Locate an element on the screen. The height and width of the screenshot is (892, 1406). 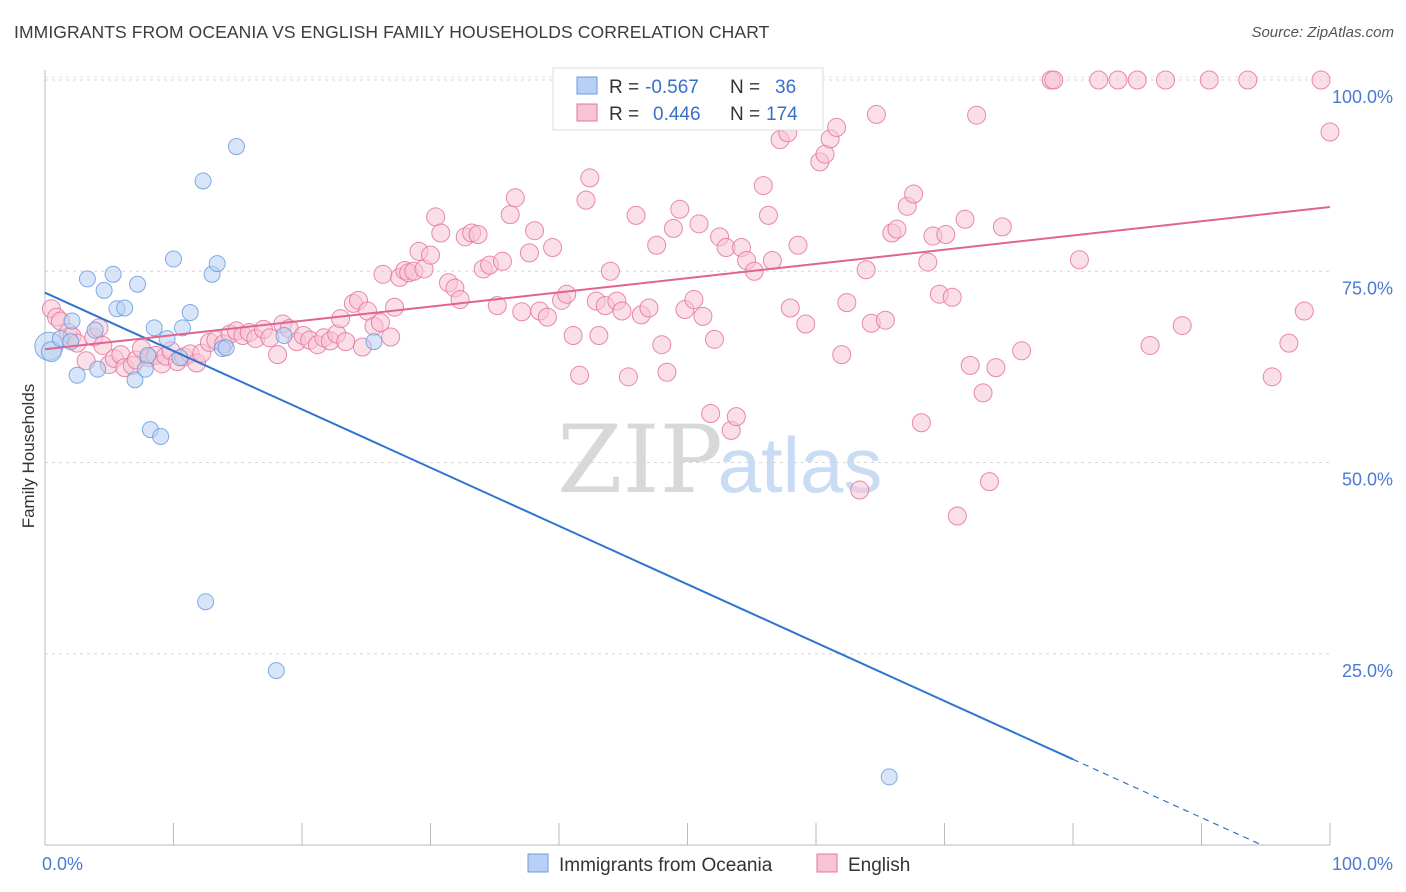
bottom-legend-swatch-oceania is located at coordinates (538, 863).